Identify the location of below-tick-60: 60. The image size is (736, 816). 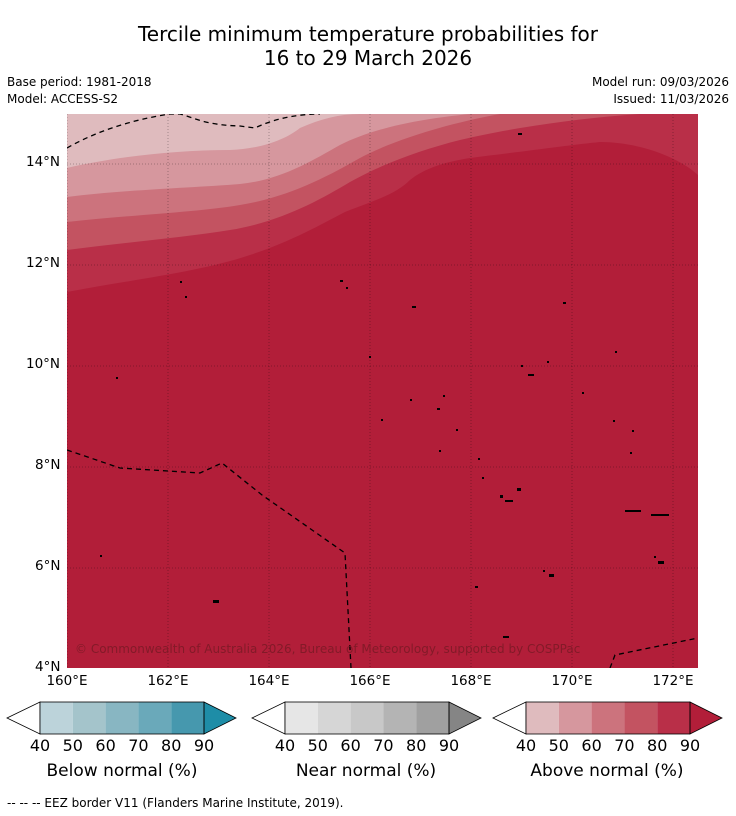
(105, 745).